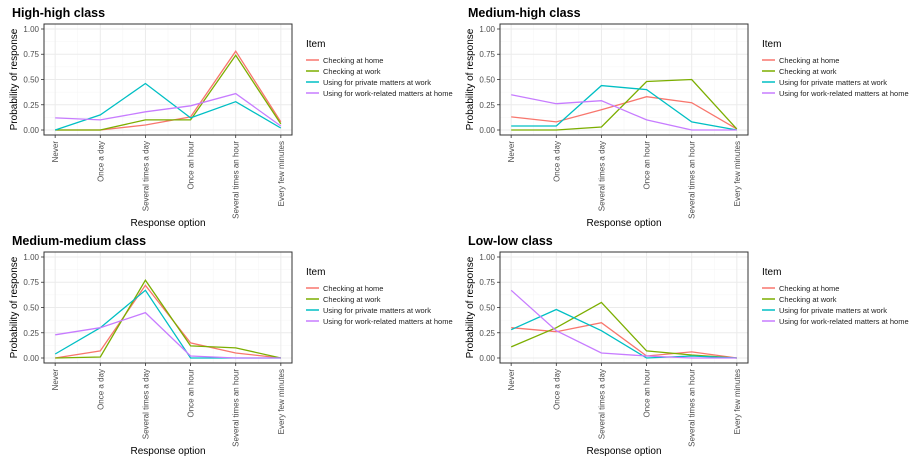 This screenshot has width=912, height=465. I want to click on panel-title: Low-low class, so click(510, 241).